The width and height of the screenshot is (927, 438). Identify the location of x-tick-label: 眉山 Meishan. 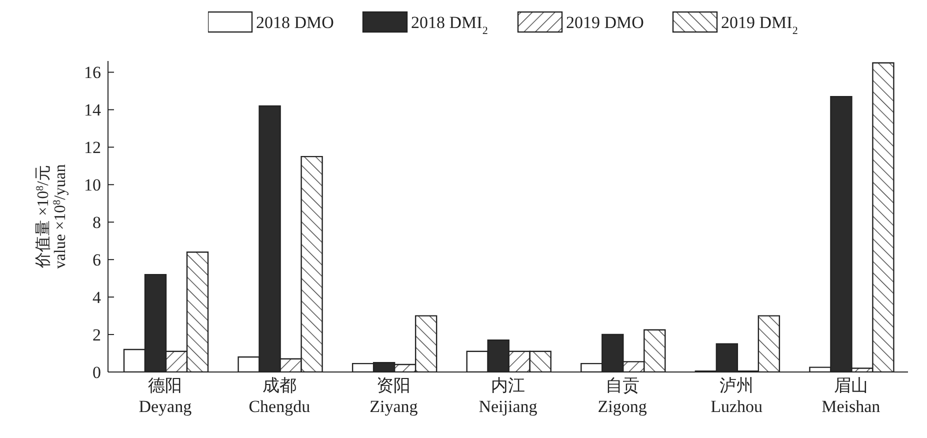
(851, 396).